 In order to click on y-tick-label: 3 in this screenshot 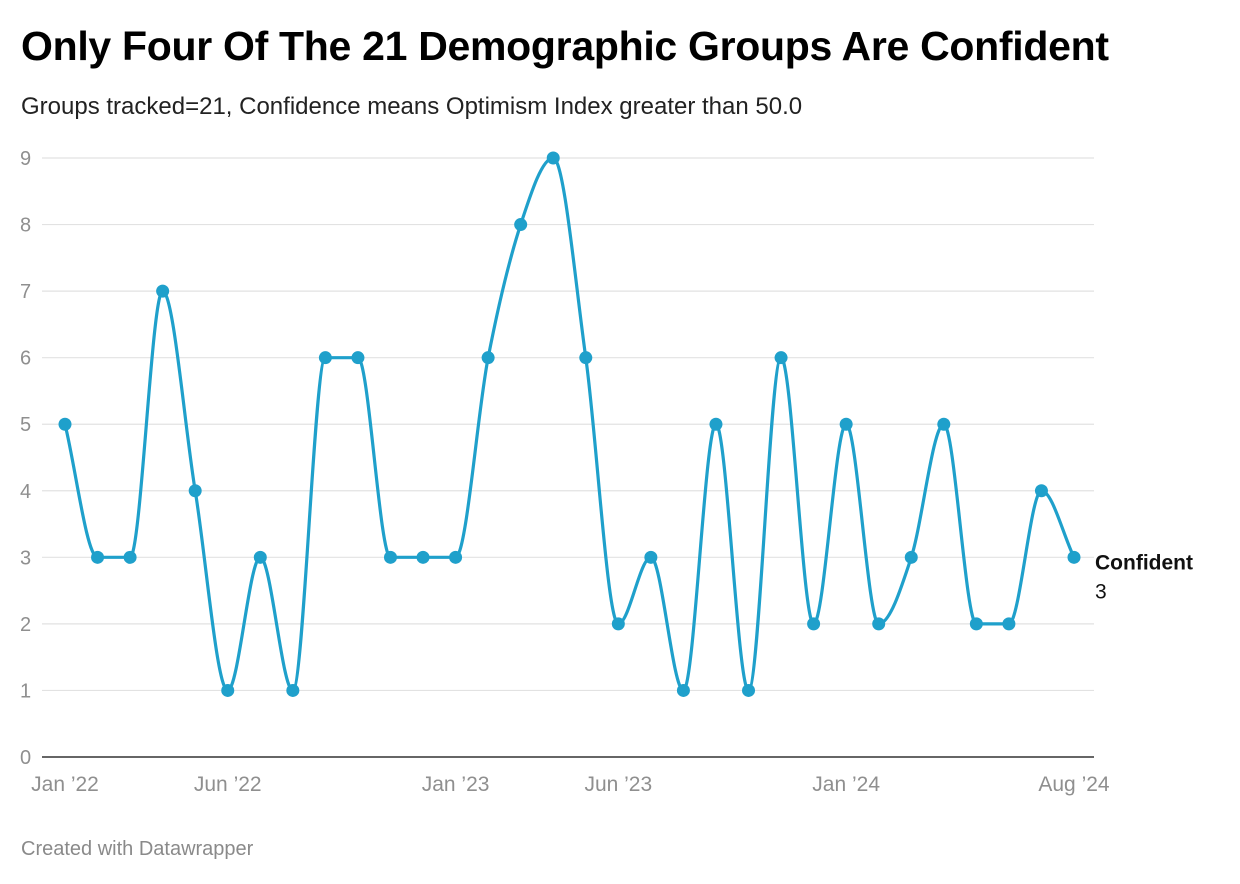, I will do `click(25, 558)`.